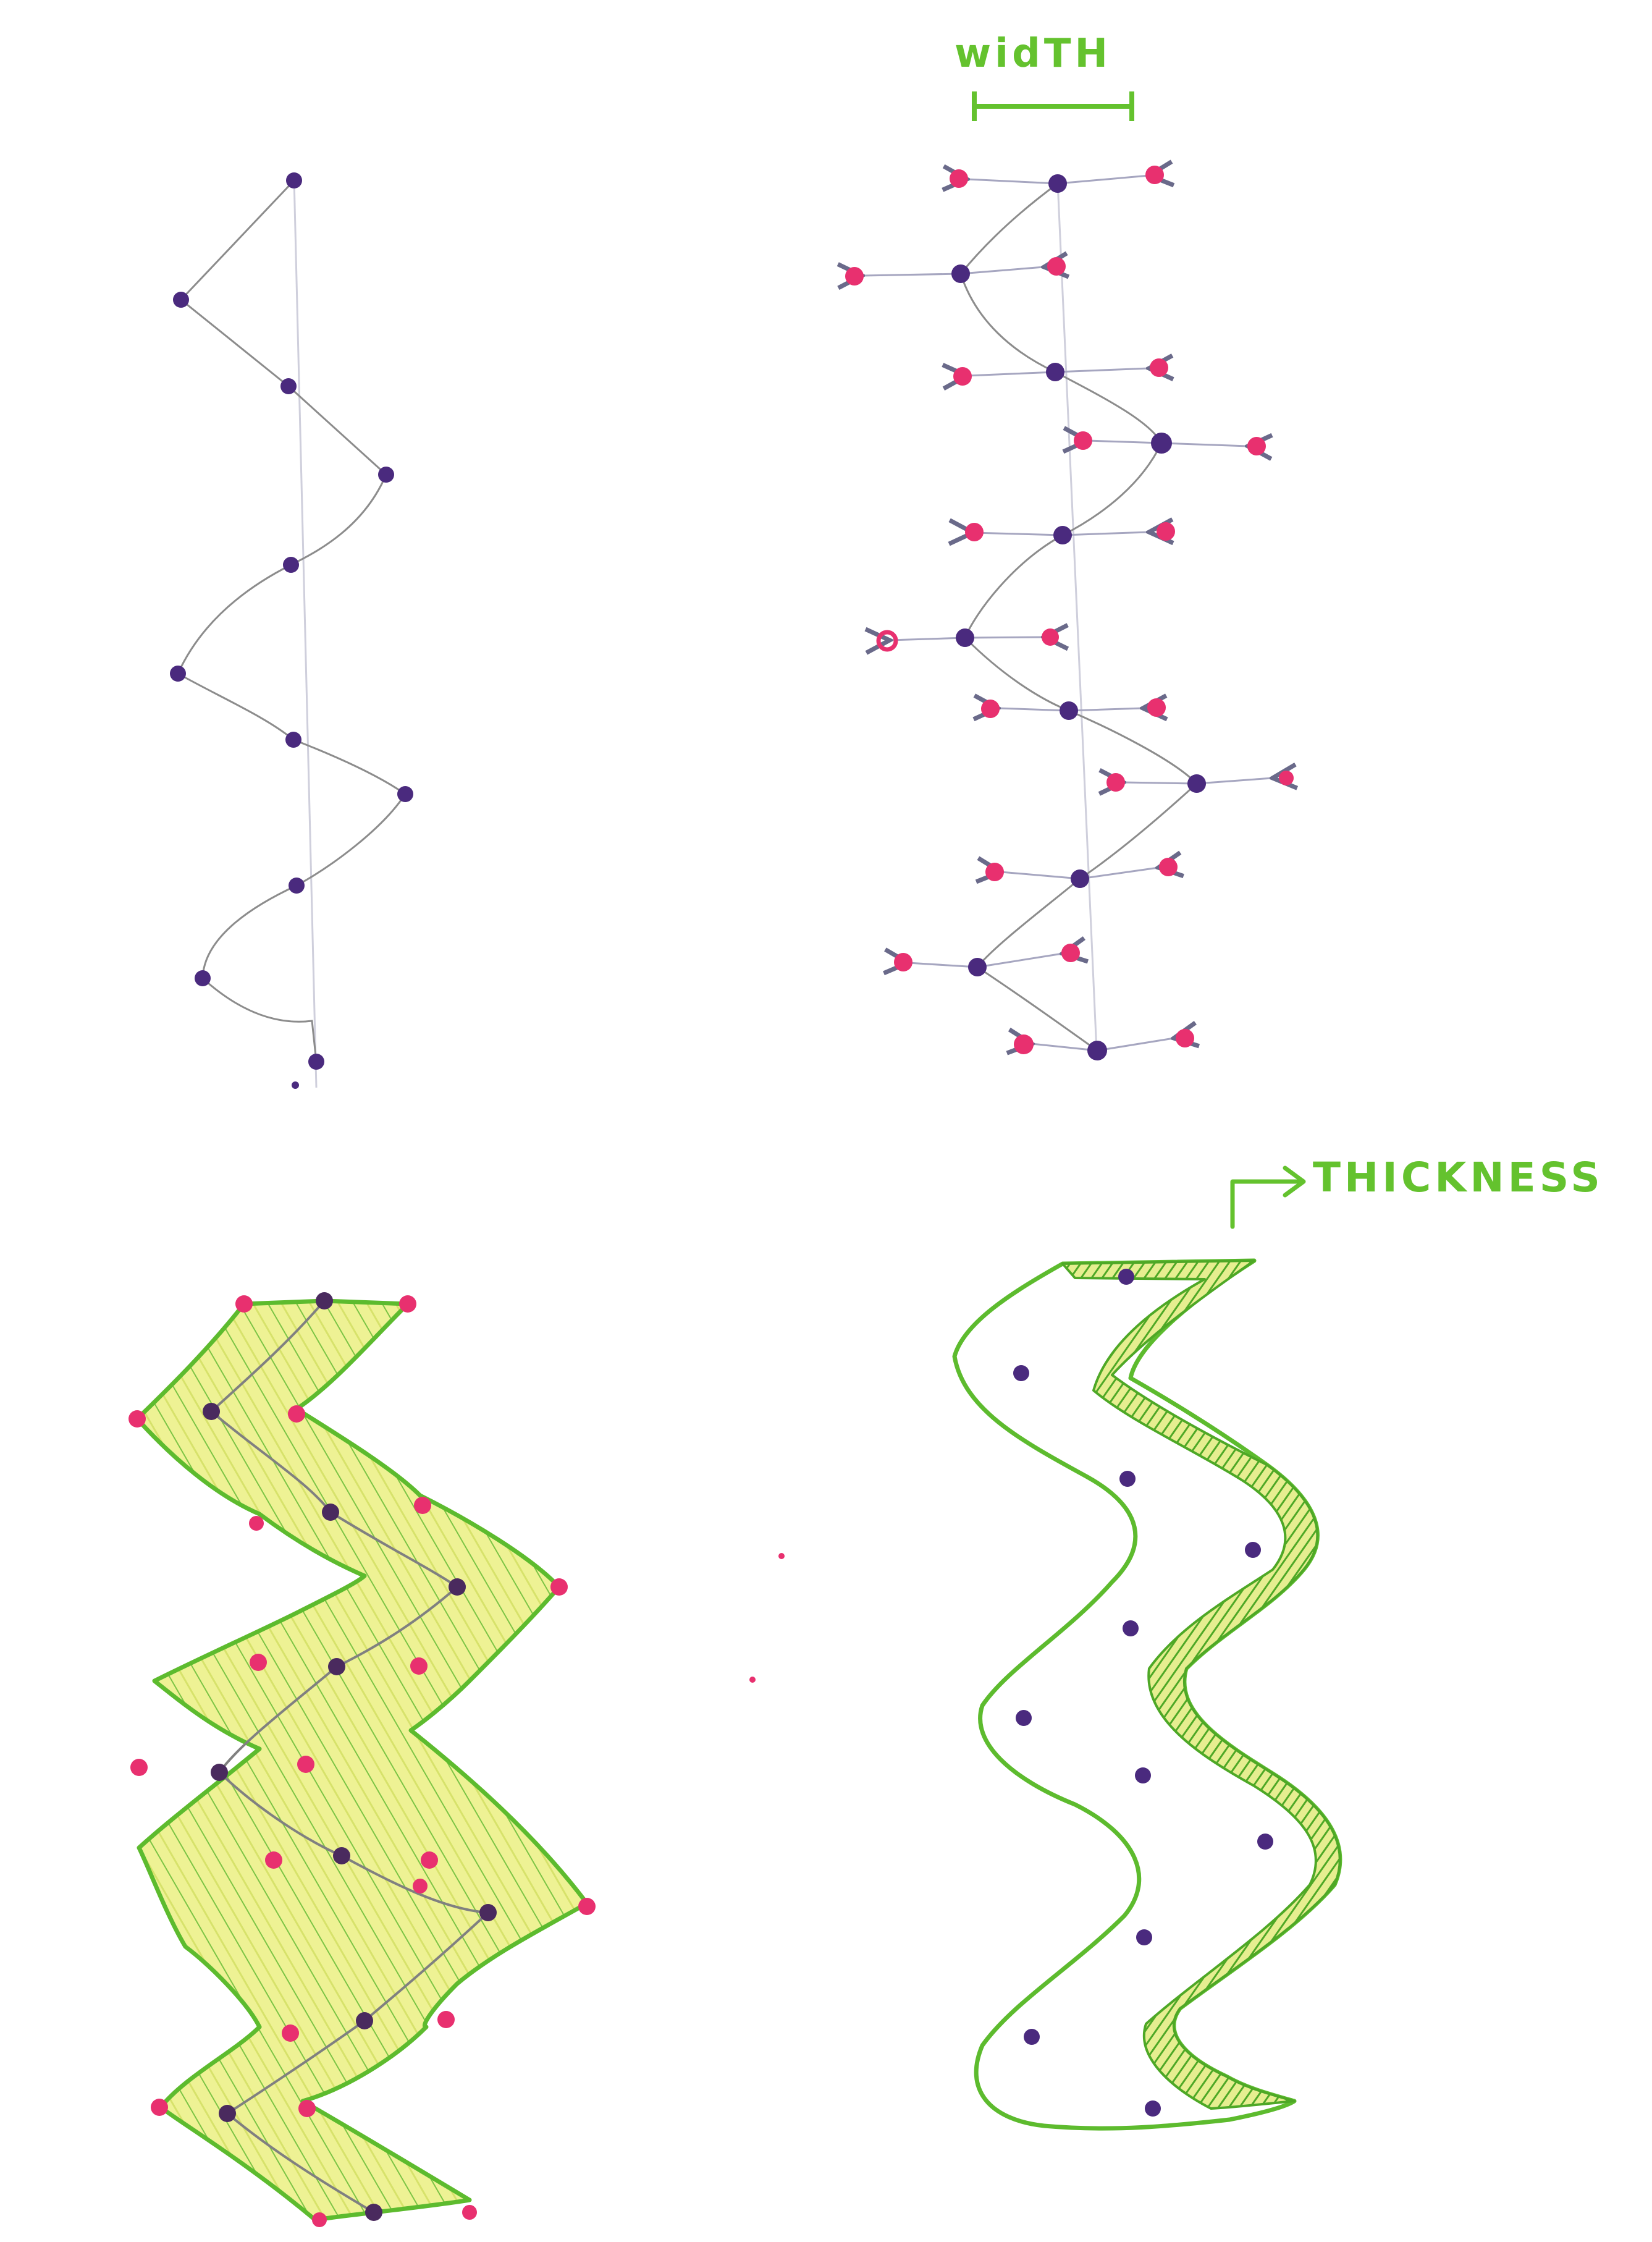  What do you see at coordinates (1033, 54) in the screenshot?
I see `width-label: widTH` at bounding box center [1033, 54].